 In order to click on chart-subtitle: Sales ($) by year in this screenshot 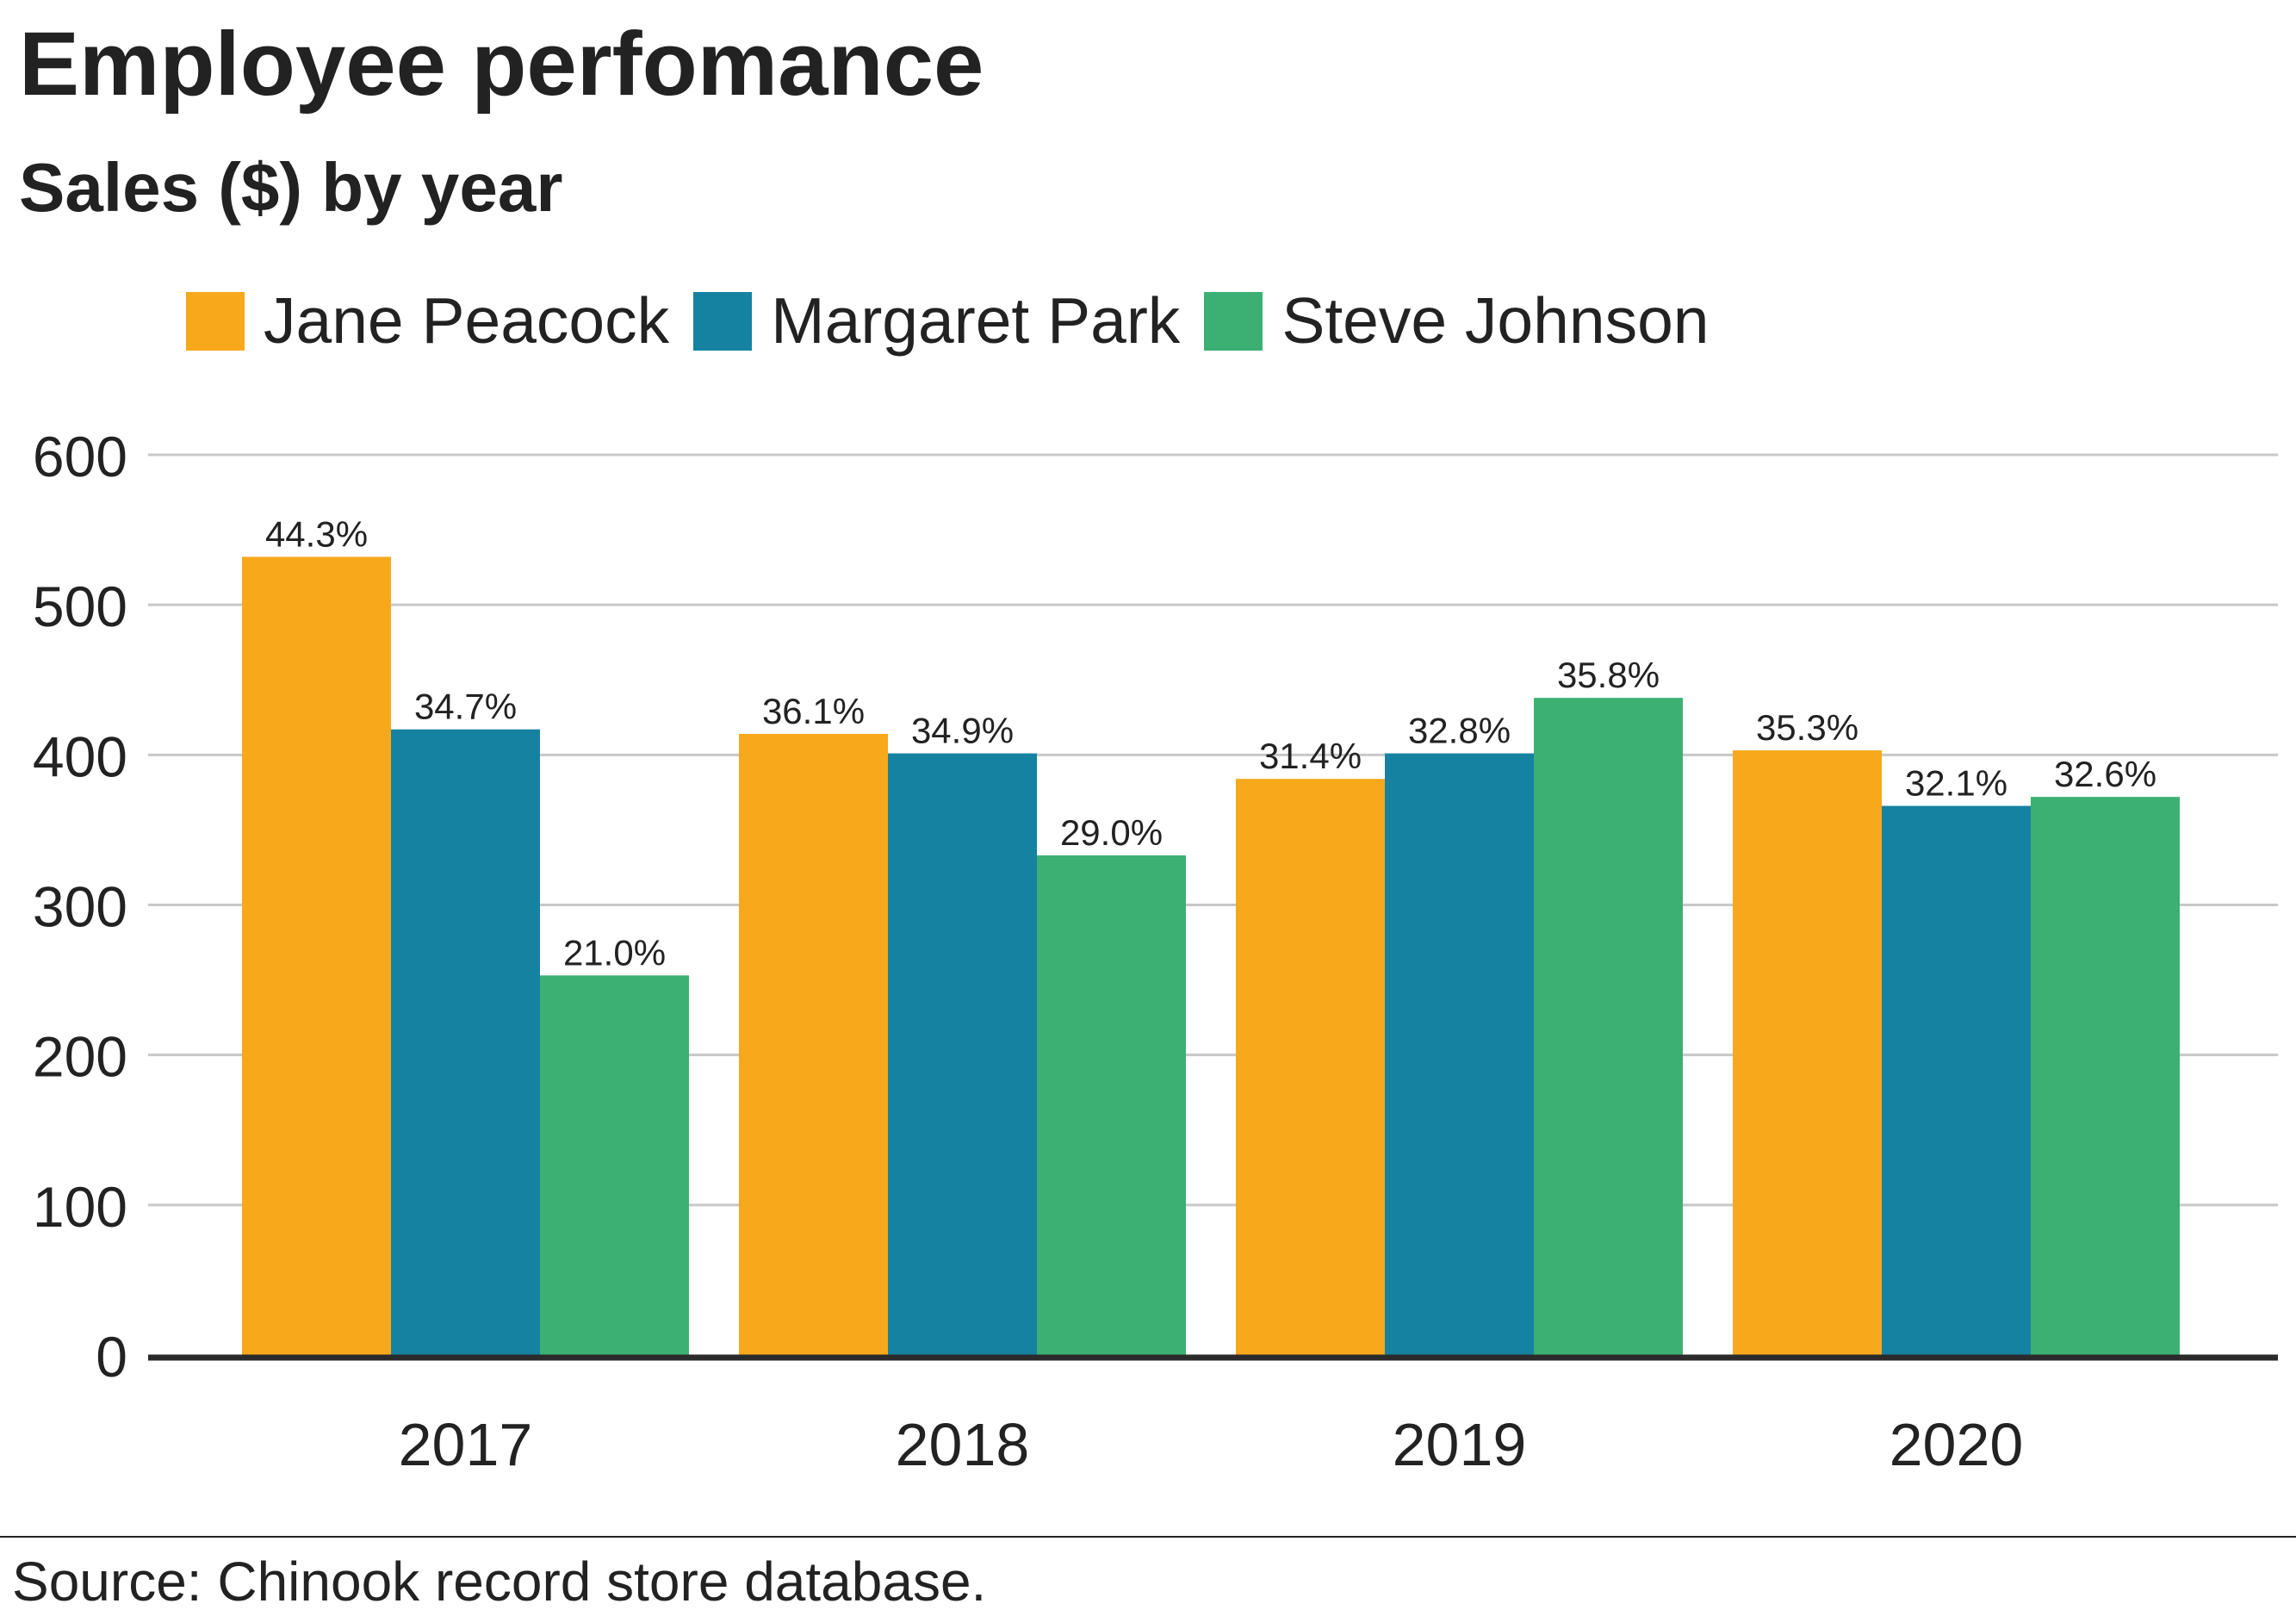, I will do `click(291, 187)`.